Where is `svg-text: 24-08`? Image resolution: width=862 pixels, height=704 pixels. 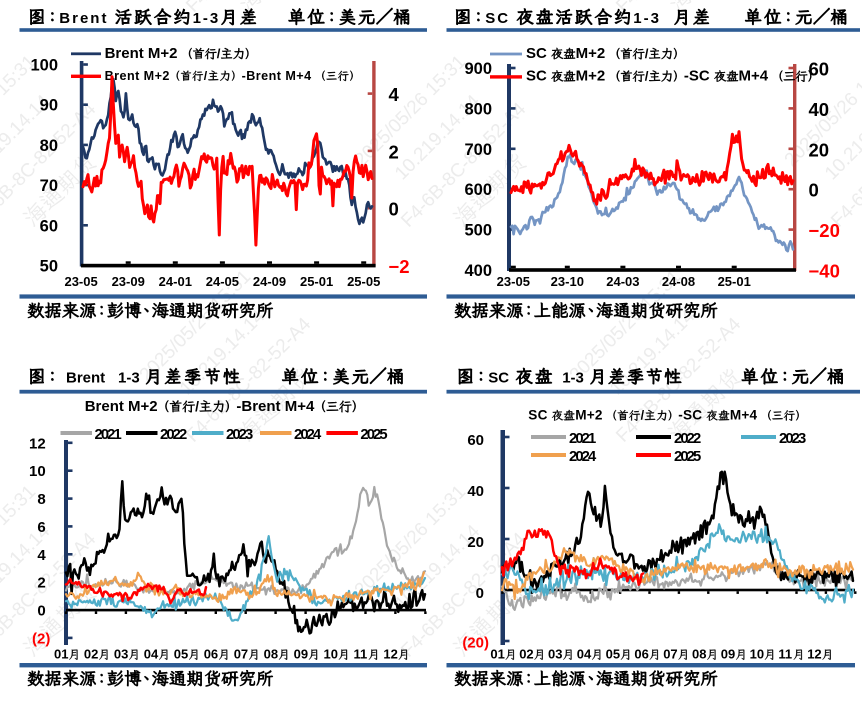 svg-text: 24-08 is located at coordinates (678, 281).